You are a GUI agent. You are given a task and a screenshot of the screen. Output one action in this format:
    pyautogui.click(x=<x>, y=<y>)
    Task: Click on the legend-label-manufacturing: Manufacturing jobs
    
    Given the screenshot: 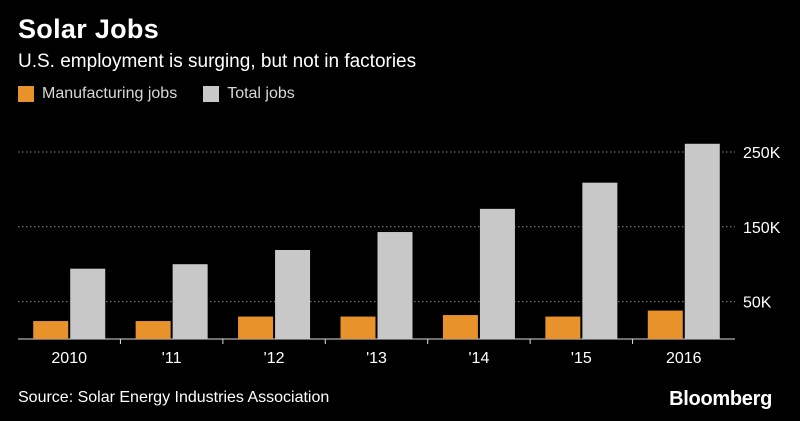 What is the action you would take?
    pyautogui.click(x=110, y=93)
    